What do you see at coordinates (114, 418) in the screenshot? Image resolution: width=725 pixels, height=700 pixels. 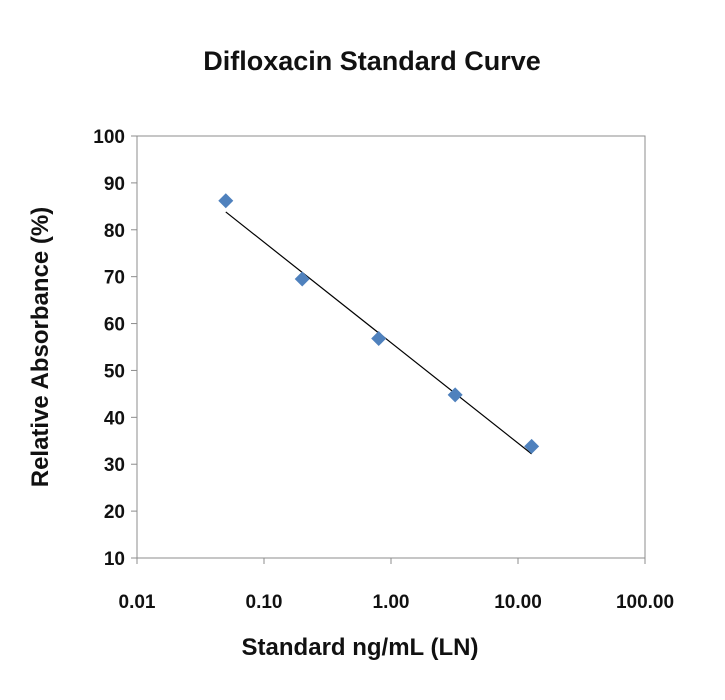 I see `y-tick-label: 40` at bounding box center [114, 418].